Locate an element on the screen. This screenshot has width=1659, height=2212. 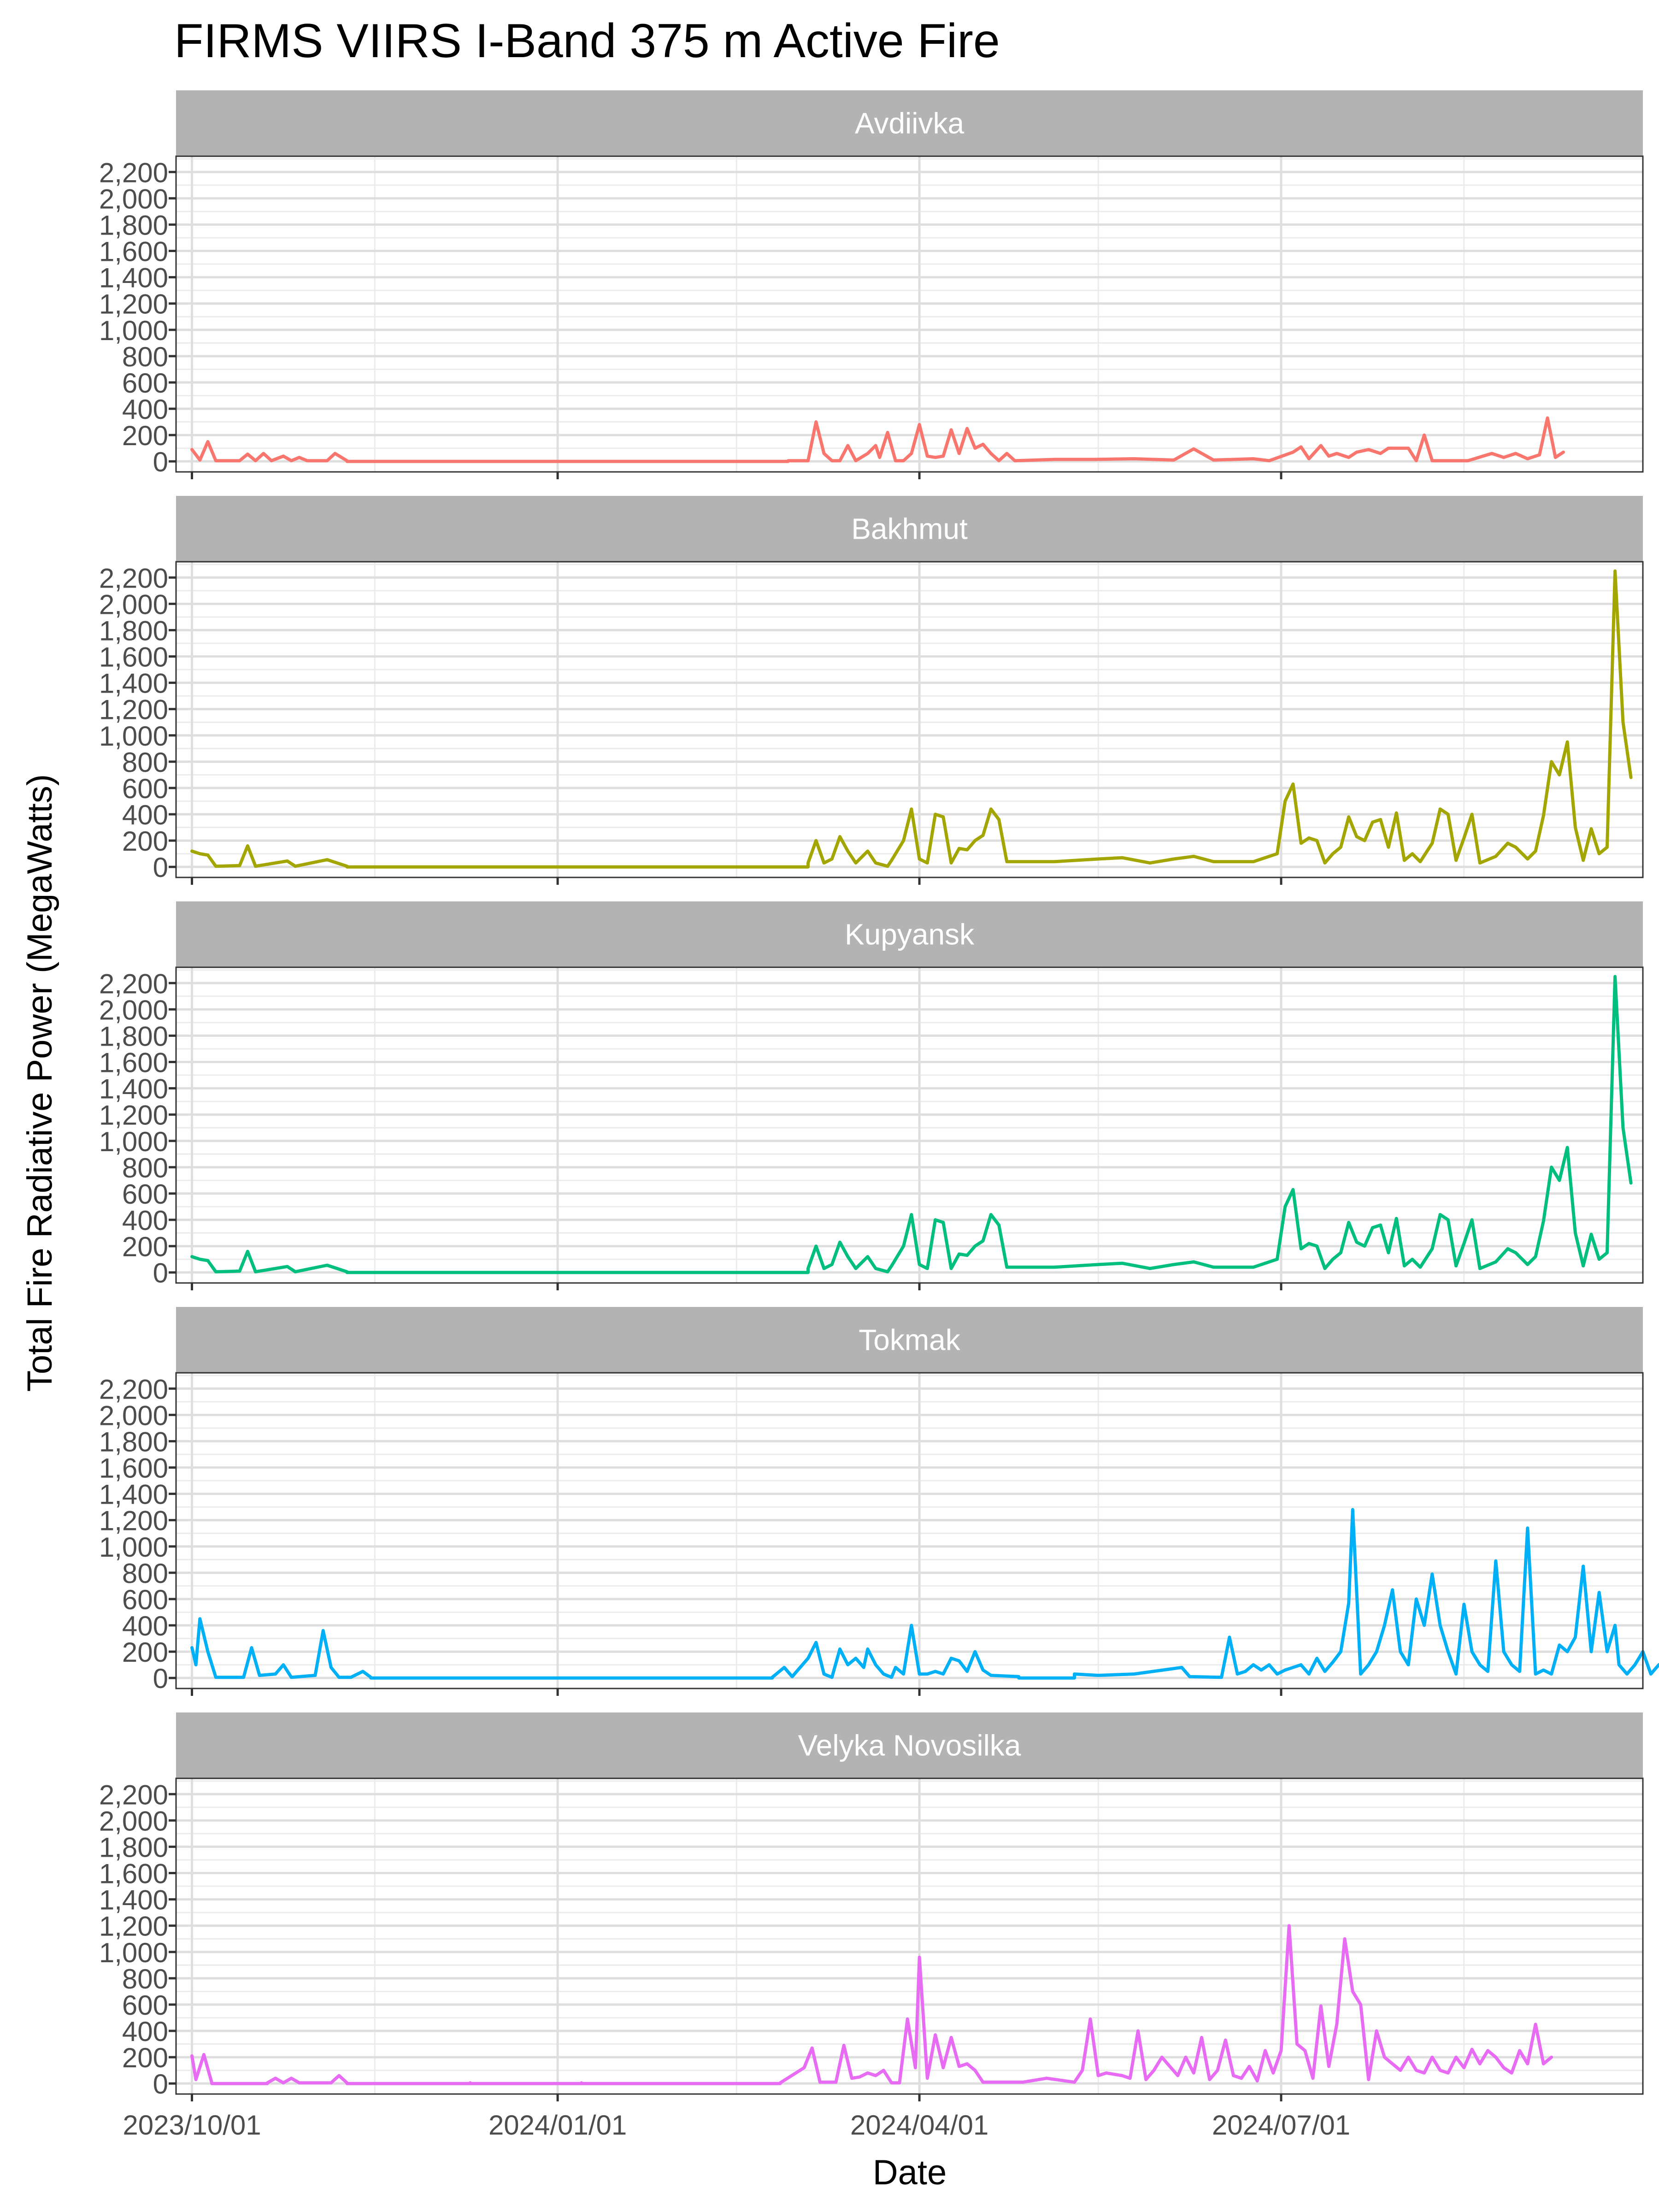
y-axis-title: Total Fire Radiative Power (MegaWatts) is located at coordinates (39, 1083).